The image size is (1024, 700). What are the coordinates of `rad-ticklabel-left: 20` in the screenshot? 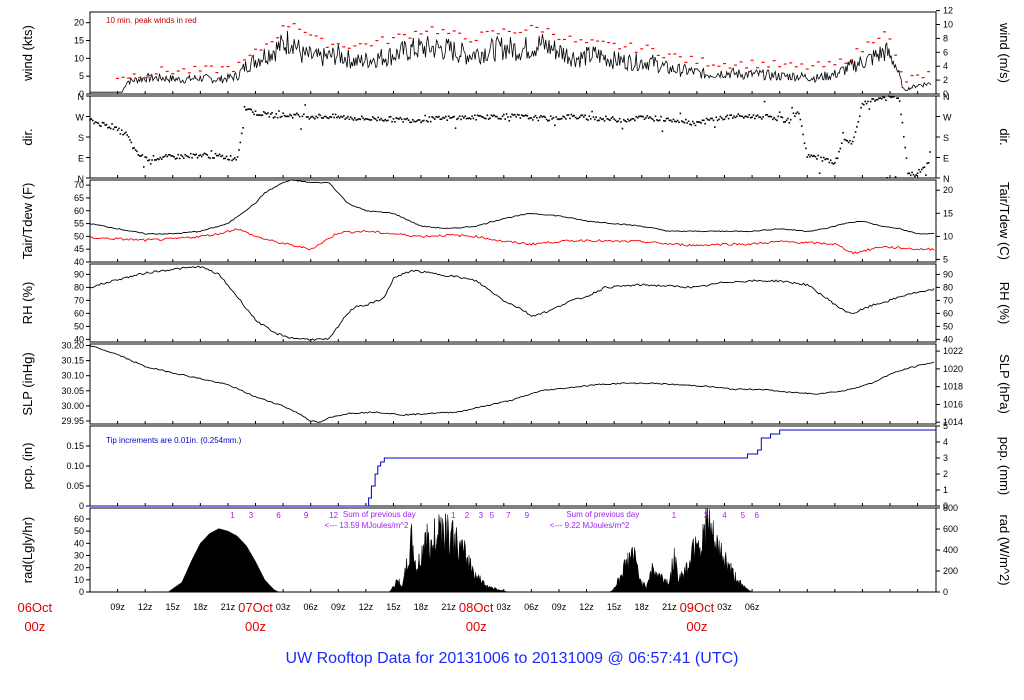 It's located at (79, 568).